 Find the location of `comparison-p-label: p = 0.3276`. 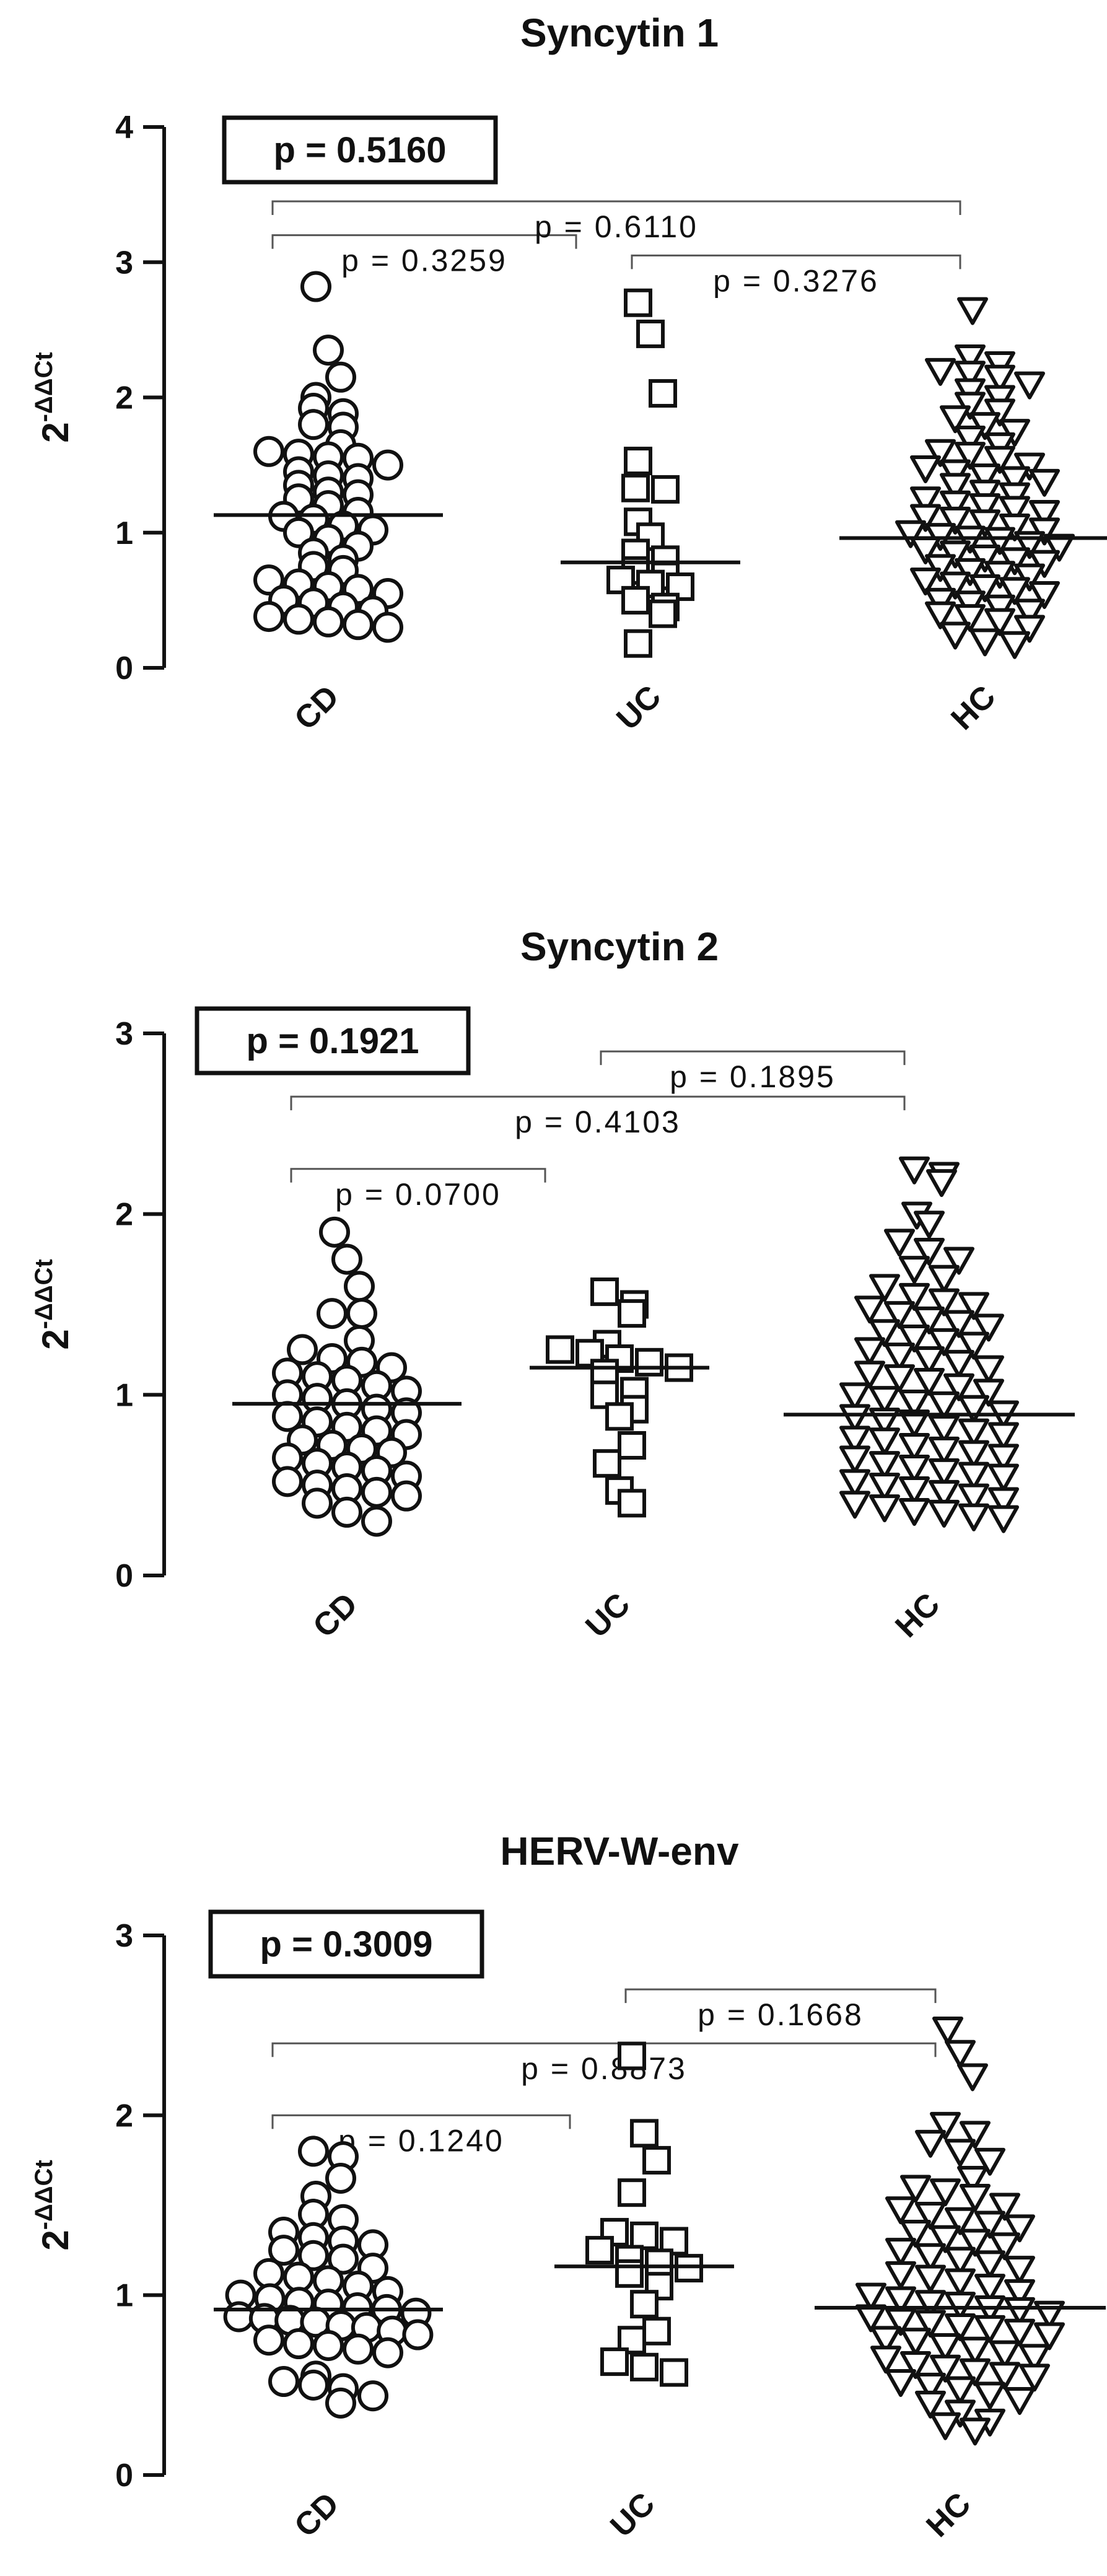

comparison-p-label: p = 0.3276 is located at coordinates (796, 280).